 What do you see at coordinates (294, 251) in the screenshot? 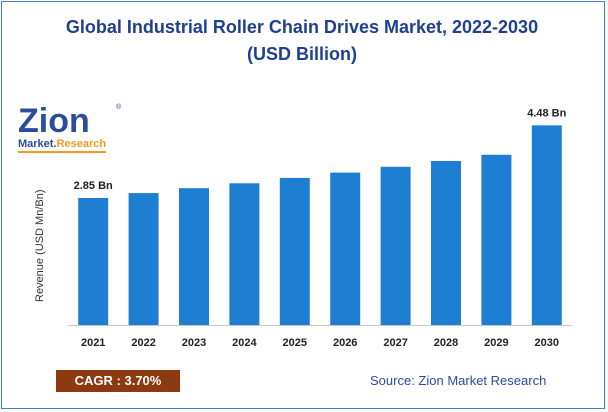
I see `bar-2025` at bounding box center [294, 251].